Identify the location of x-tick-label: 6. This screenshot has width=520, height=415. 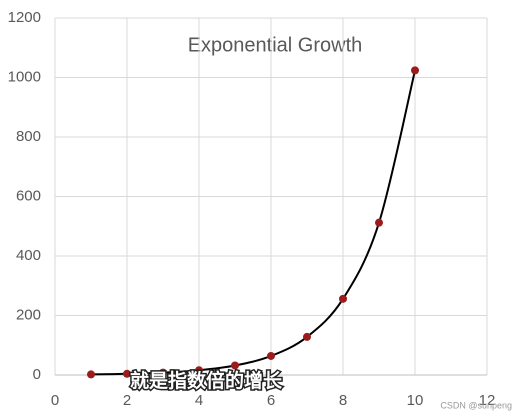
(271, 400).